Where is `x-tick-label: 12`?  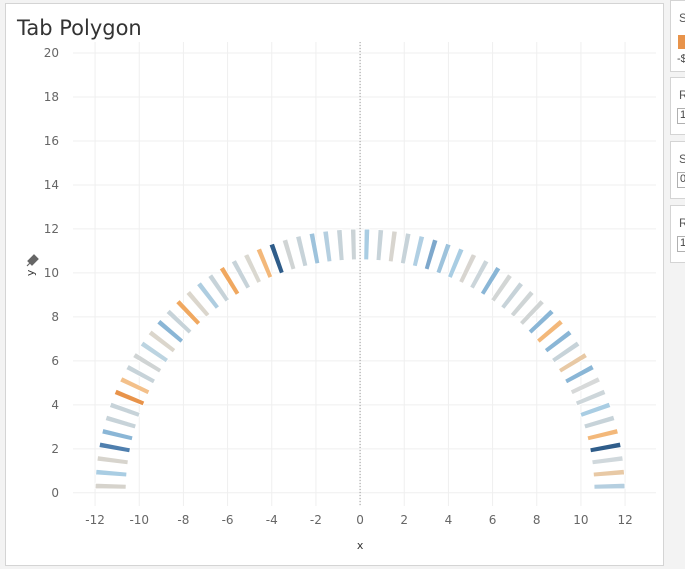
x-tick-label: 12 is located at coordinates (624, 520).